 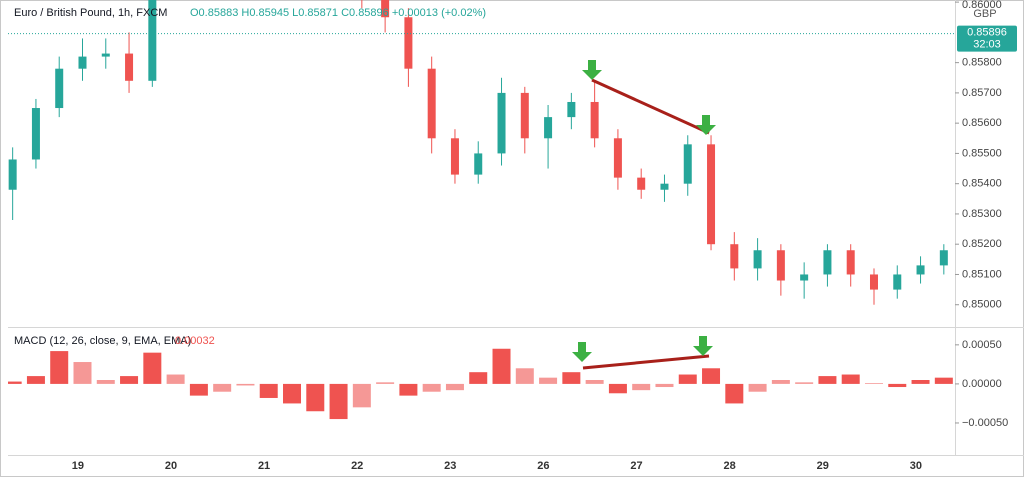 I want to click on macd-pane, so click(x=480, y=384).